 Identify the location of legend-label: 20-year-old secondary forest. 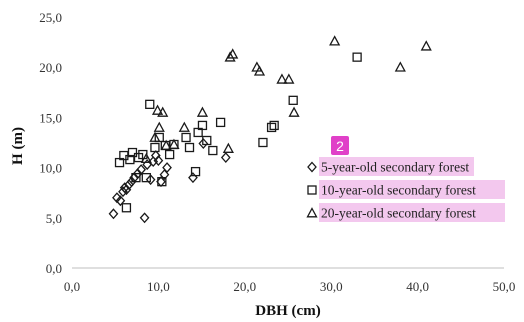
(398, 213).